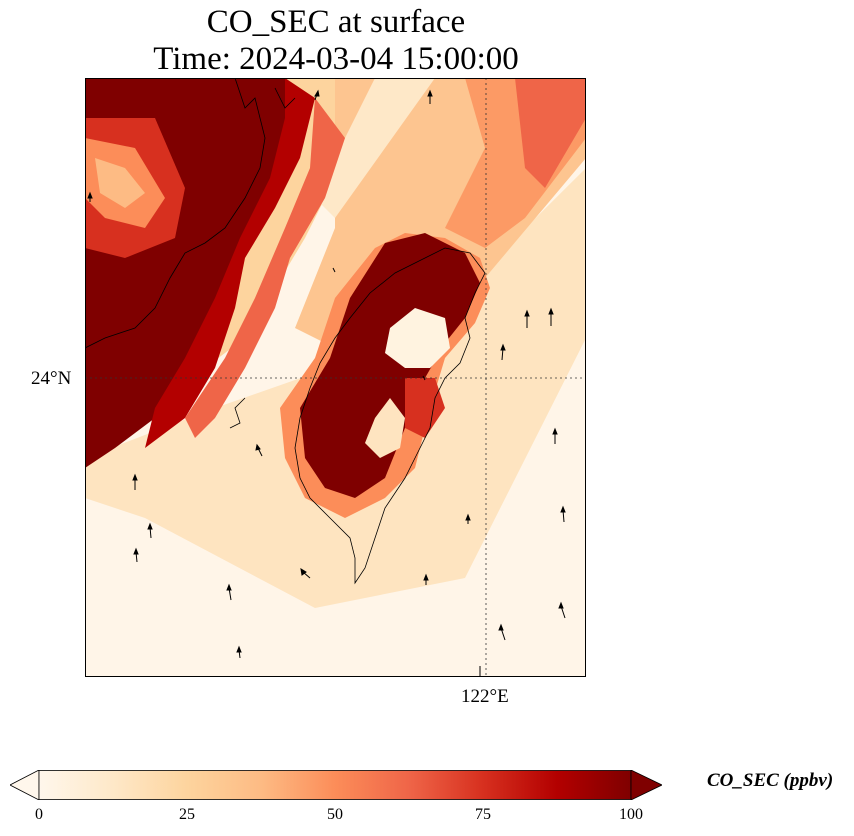  Describe the element at coordinates (187, 814) in the screenshot. I see `colorbar-tick-25: 25` at that location.